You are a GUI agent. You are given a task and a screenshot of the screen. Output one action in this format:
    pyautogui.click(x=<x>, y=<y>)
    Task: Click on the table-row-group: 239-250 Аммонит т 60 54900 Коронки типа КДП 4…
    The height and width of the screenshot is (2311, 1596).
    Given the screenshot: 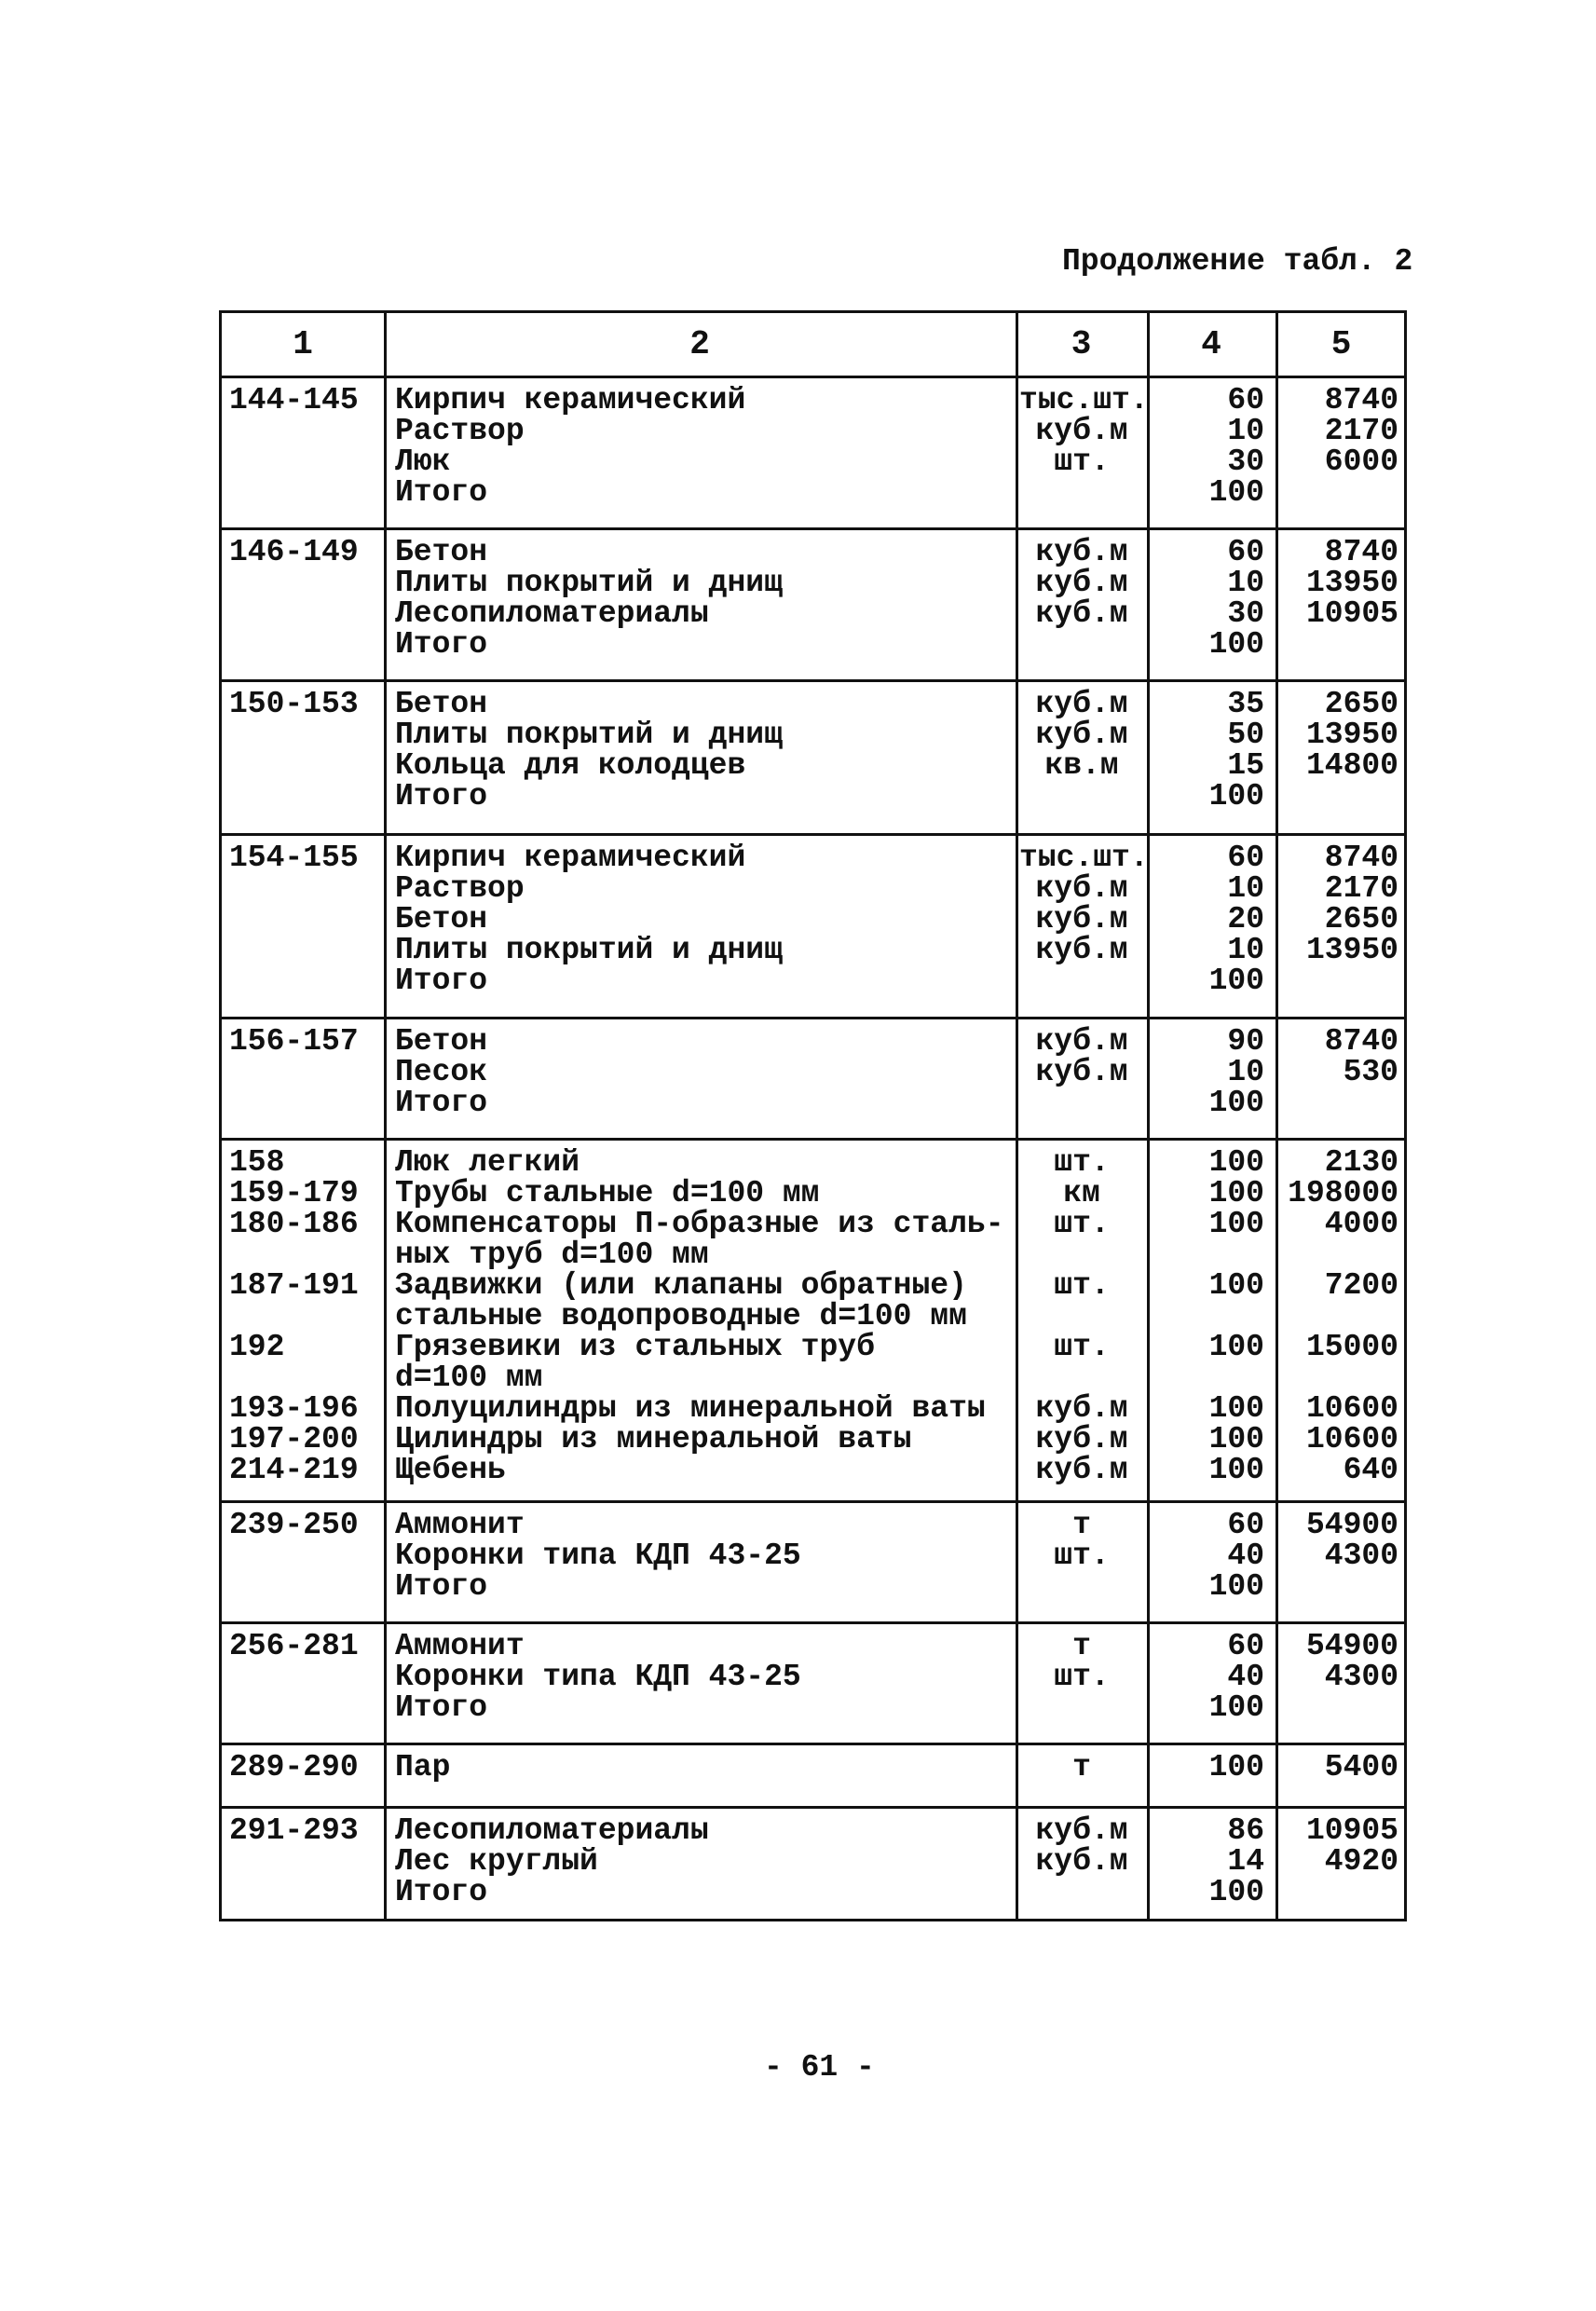 What is the action you would take?
    pyautogui.click(x=813, y=1565)
    